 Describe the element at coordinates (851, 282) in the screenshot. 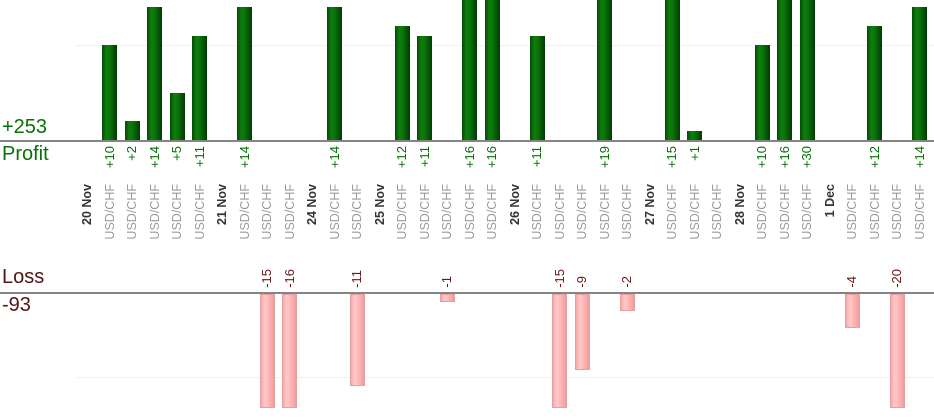

I see `loss-value-label: -4` at that location.